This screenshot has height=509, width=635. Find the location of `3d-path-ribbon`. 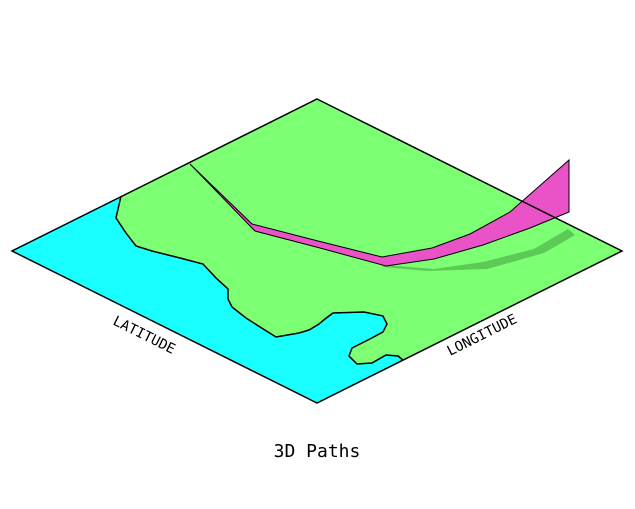

3d-path-ribbon is located at coordinates (379, 212).